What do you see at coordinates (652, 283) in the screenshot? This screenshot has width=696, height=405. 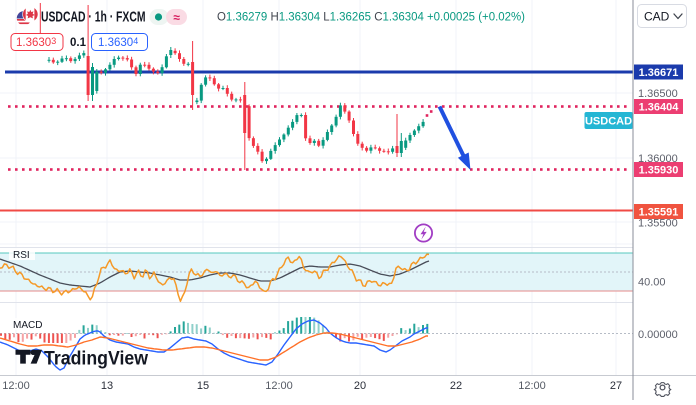 I see `svg-text: 40.00` at bounding box center [652, 283].